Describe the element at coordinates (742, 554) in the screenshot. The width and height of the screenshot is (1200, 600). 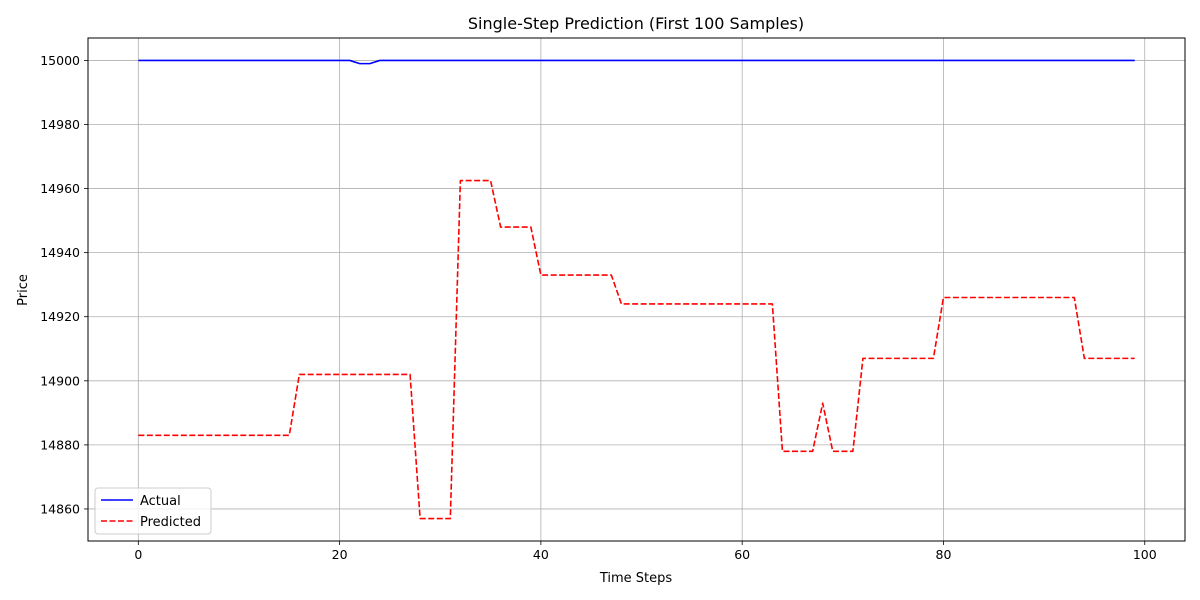
I see `x-tick-label: 60` at that location.